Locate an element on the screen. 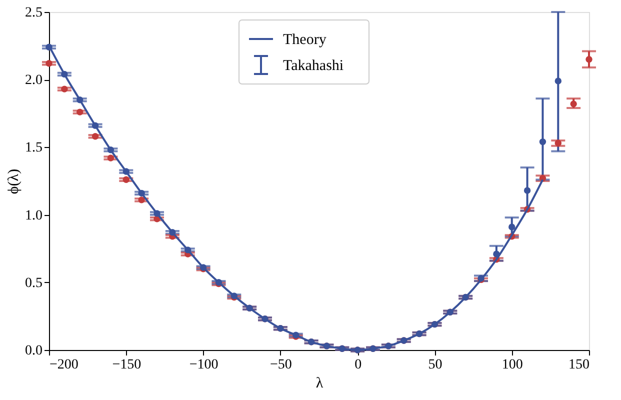 Image resolution: width=621 pixels, height=400 pixels. x-tick-label: 50 is located at coordinates (435, 365).